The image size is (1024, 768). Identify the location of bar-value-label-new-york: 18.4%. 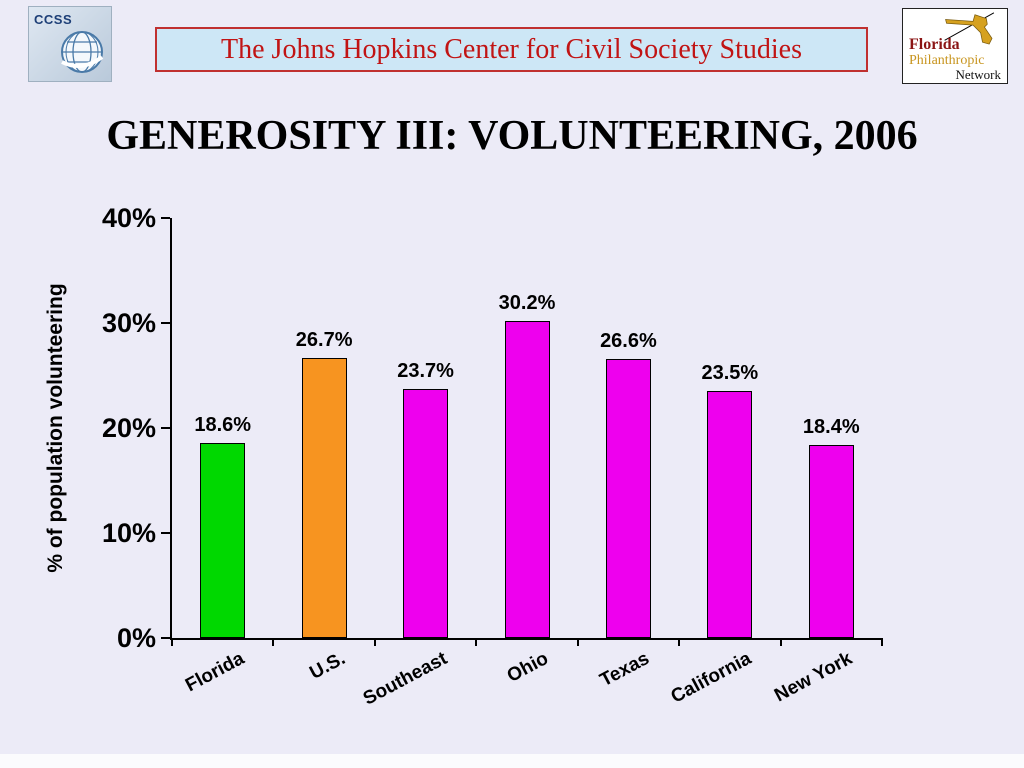
(831, 426).